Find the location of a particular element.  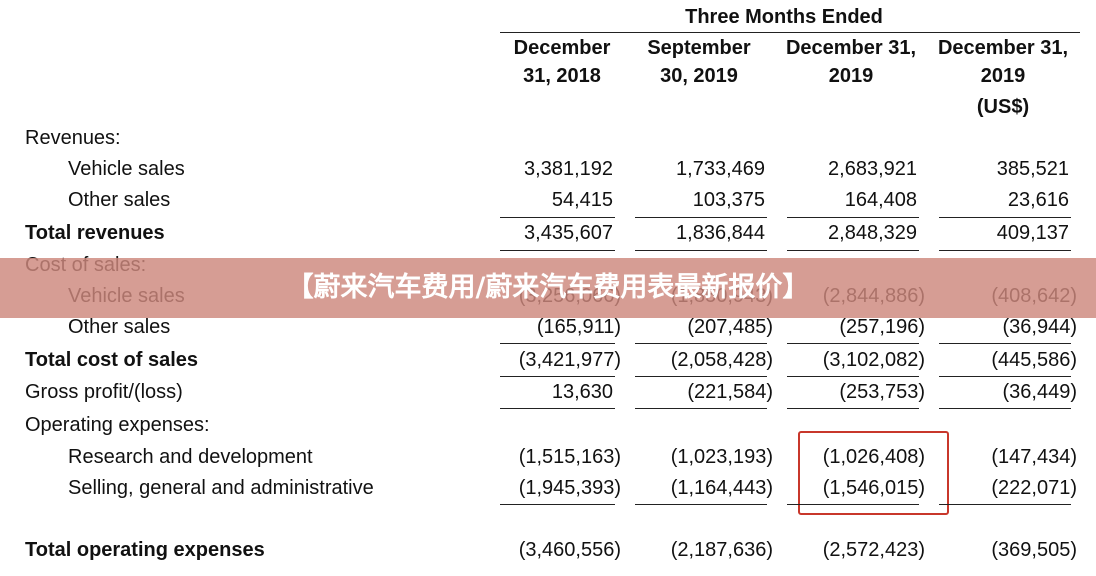

cell-value: 103,375 is located at coordinates (728, 200).